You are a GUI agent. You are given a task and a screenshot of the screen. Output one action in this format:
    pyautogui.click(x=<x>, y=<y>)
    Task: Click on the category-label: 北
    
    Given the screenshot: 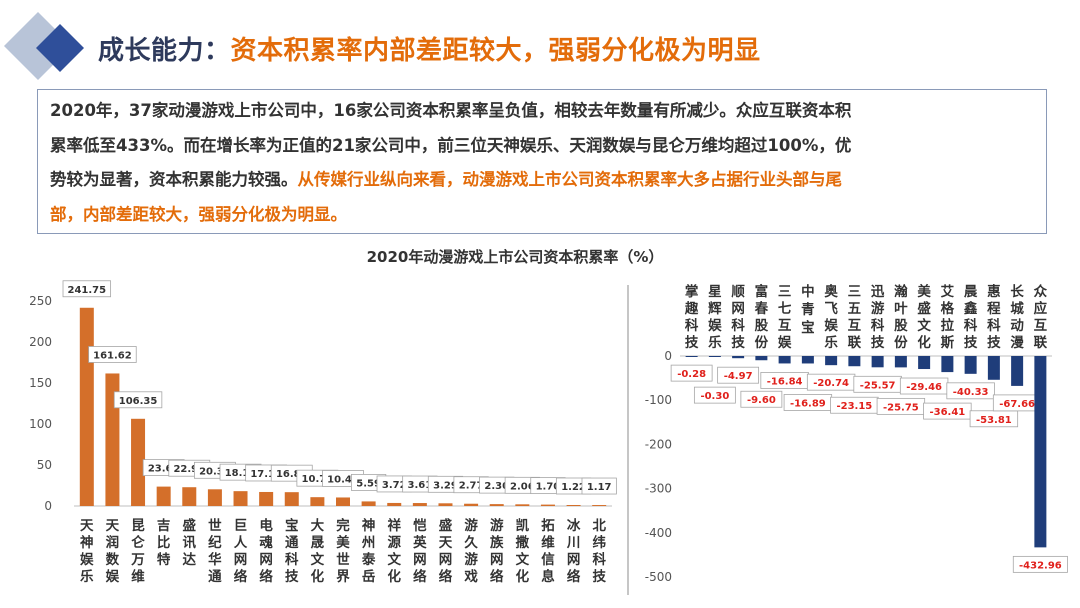 What is the action you would take?
    pyautogui.click(x=599, y=526)
    